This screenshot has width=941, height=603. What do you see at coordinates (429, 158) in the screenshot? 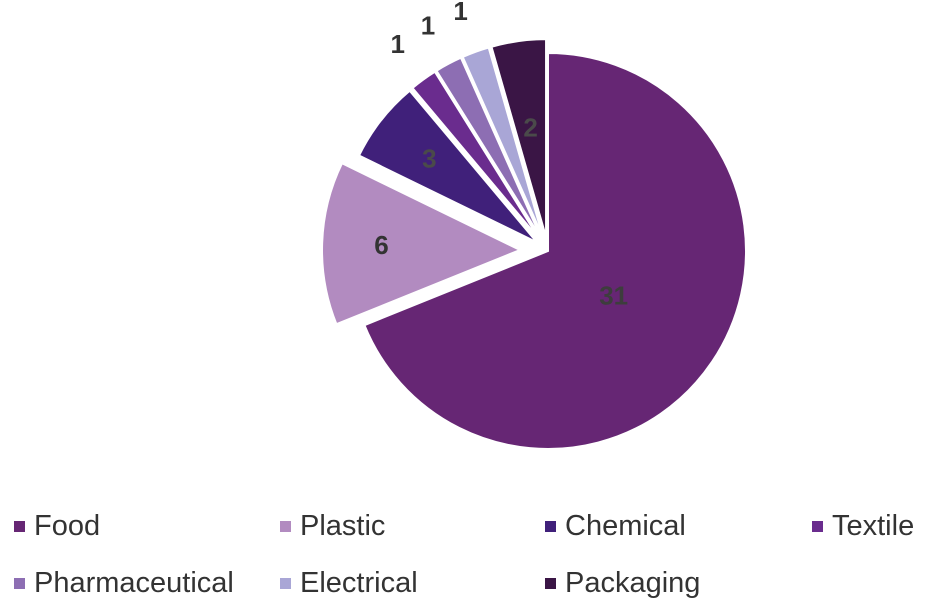
I see `data-label-chemical: 3` at bounding box center [429, 158].